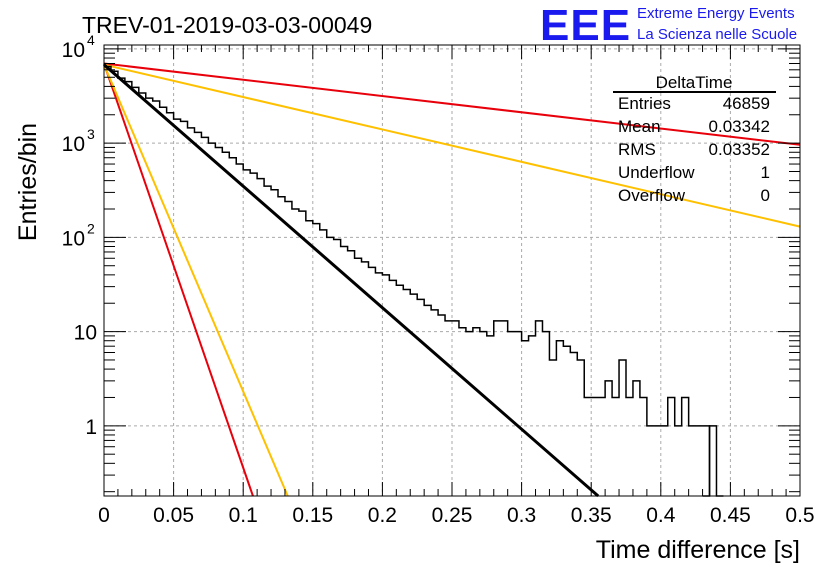  I want to click on x-tick-label: 0.1, so click(243, 515).